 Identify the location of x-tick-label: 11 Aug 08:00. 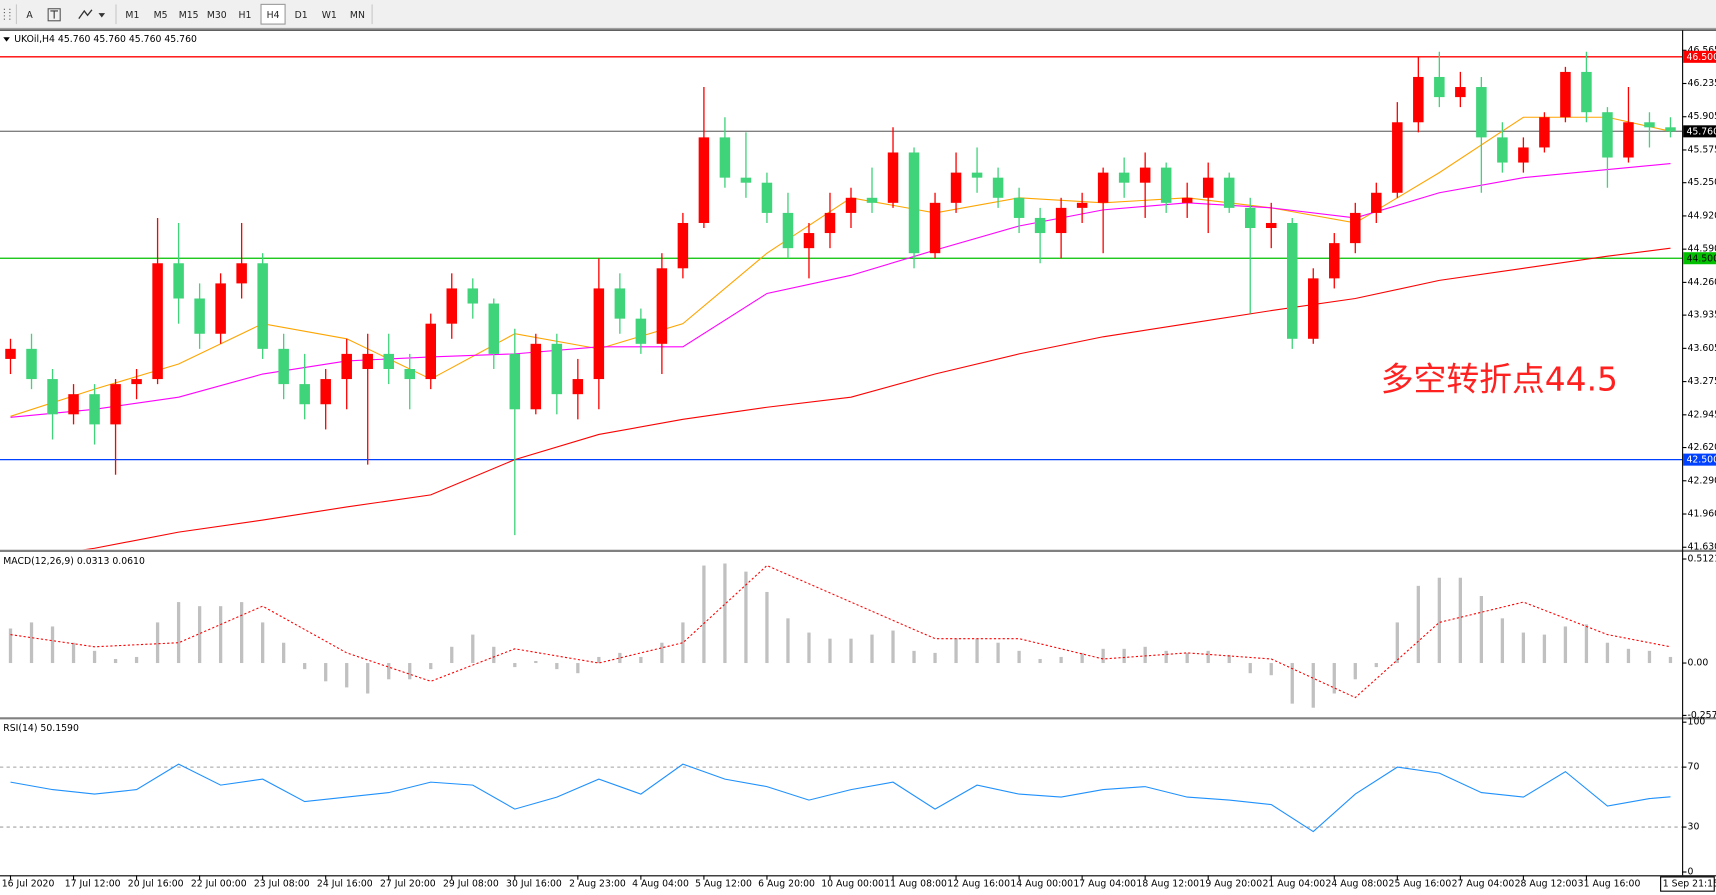
(915, 884).